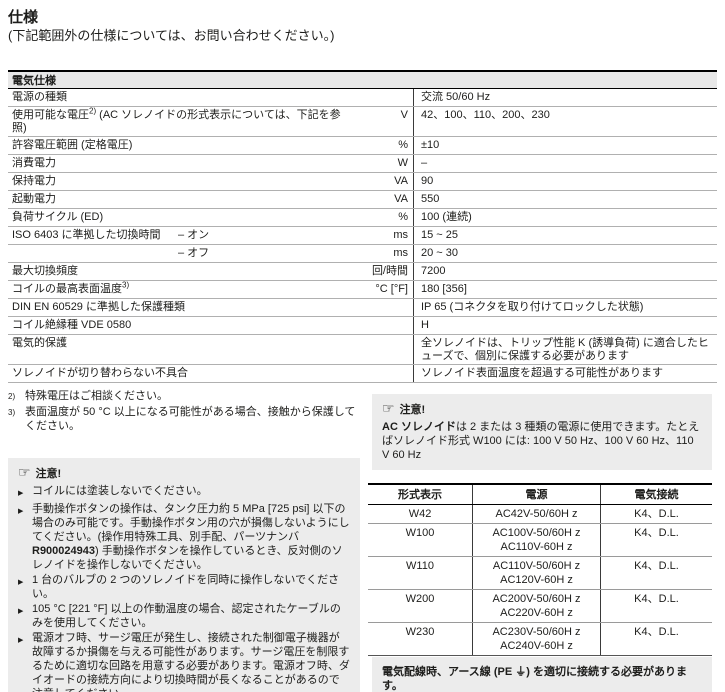 This screenshot has height=692, width=725. What do you see at coordinates (400, 235) in the screenshot?
I see `unit-label: ms` at bounding box center [400, 235].